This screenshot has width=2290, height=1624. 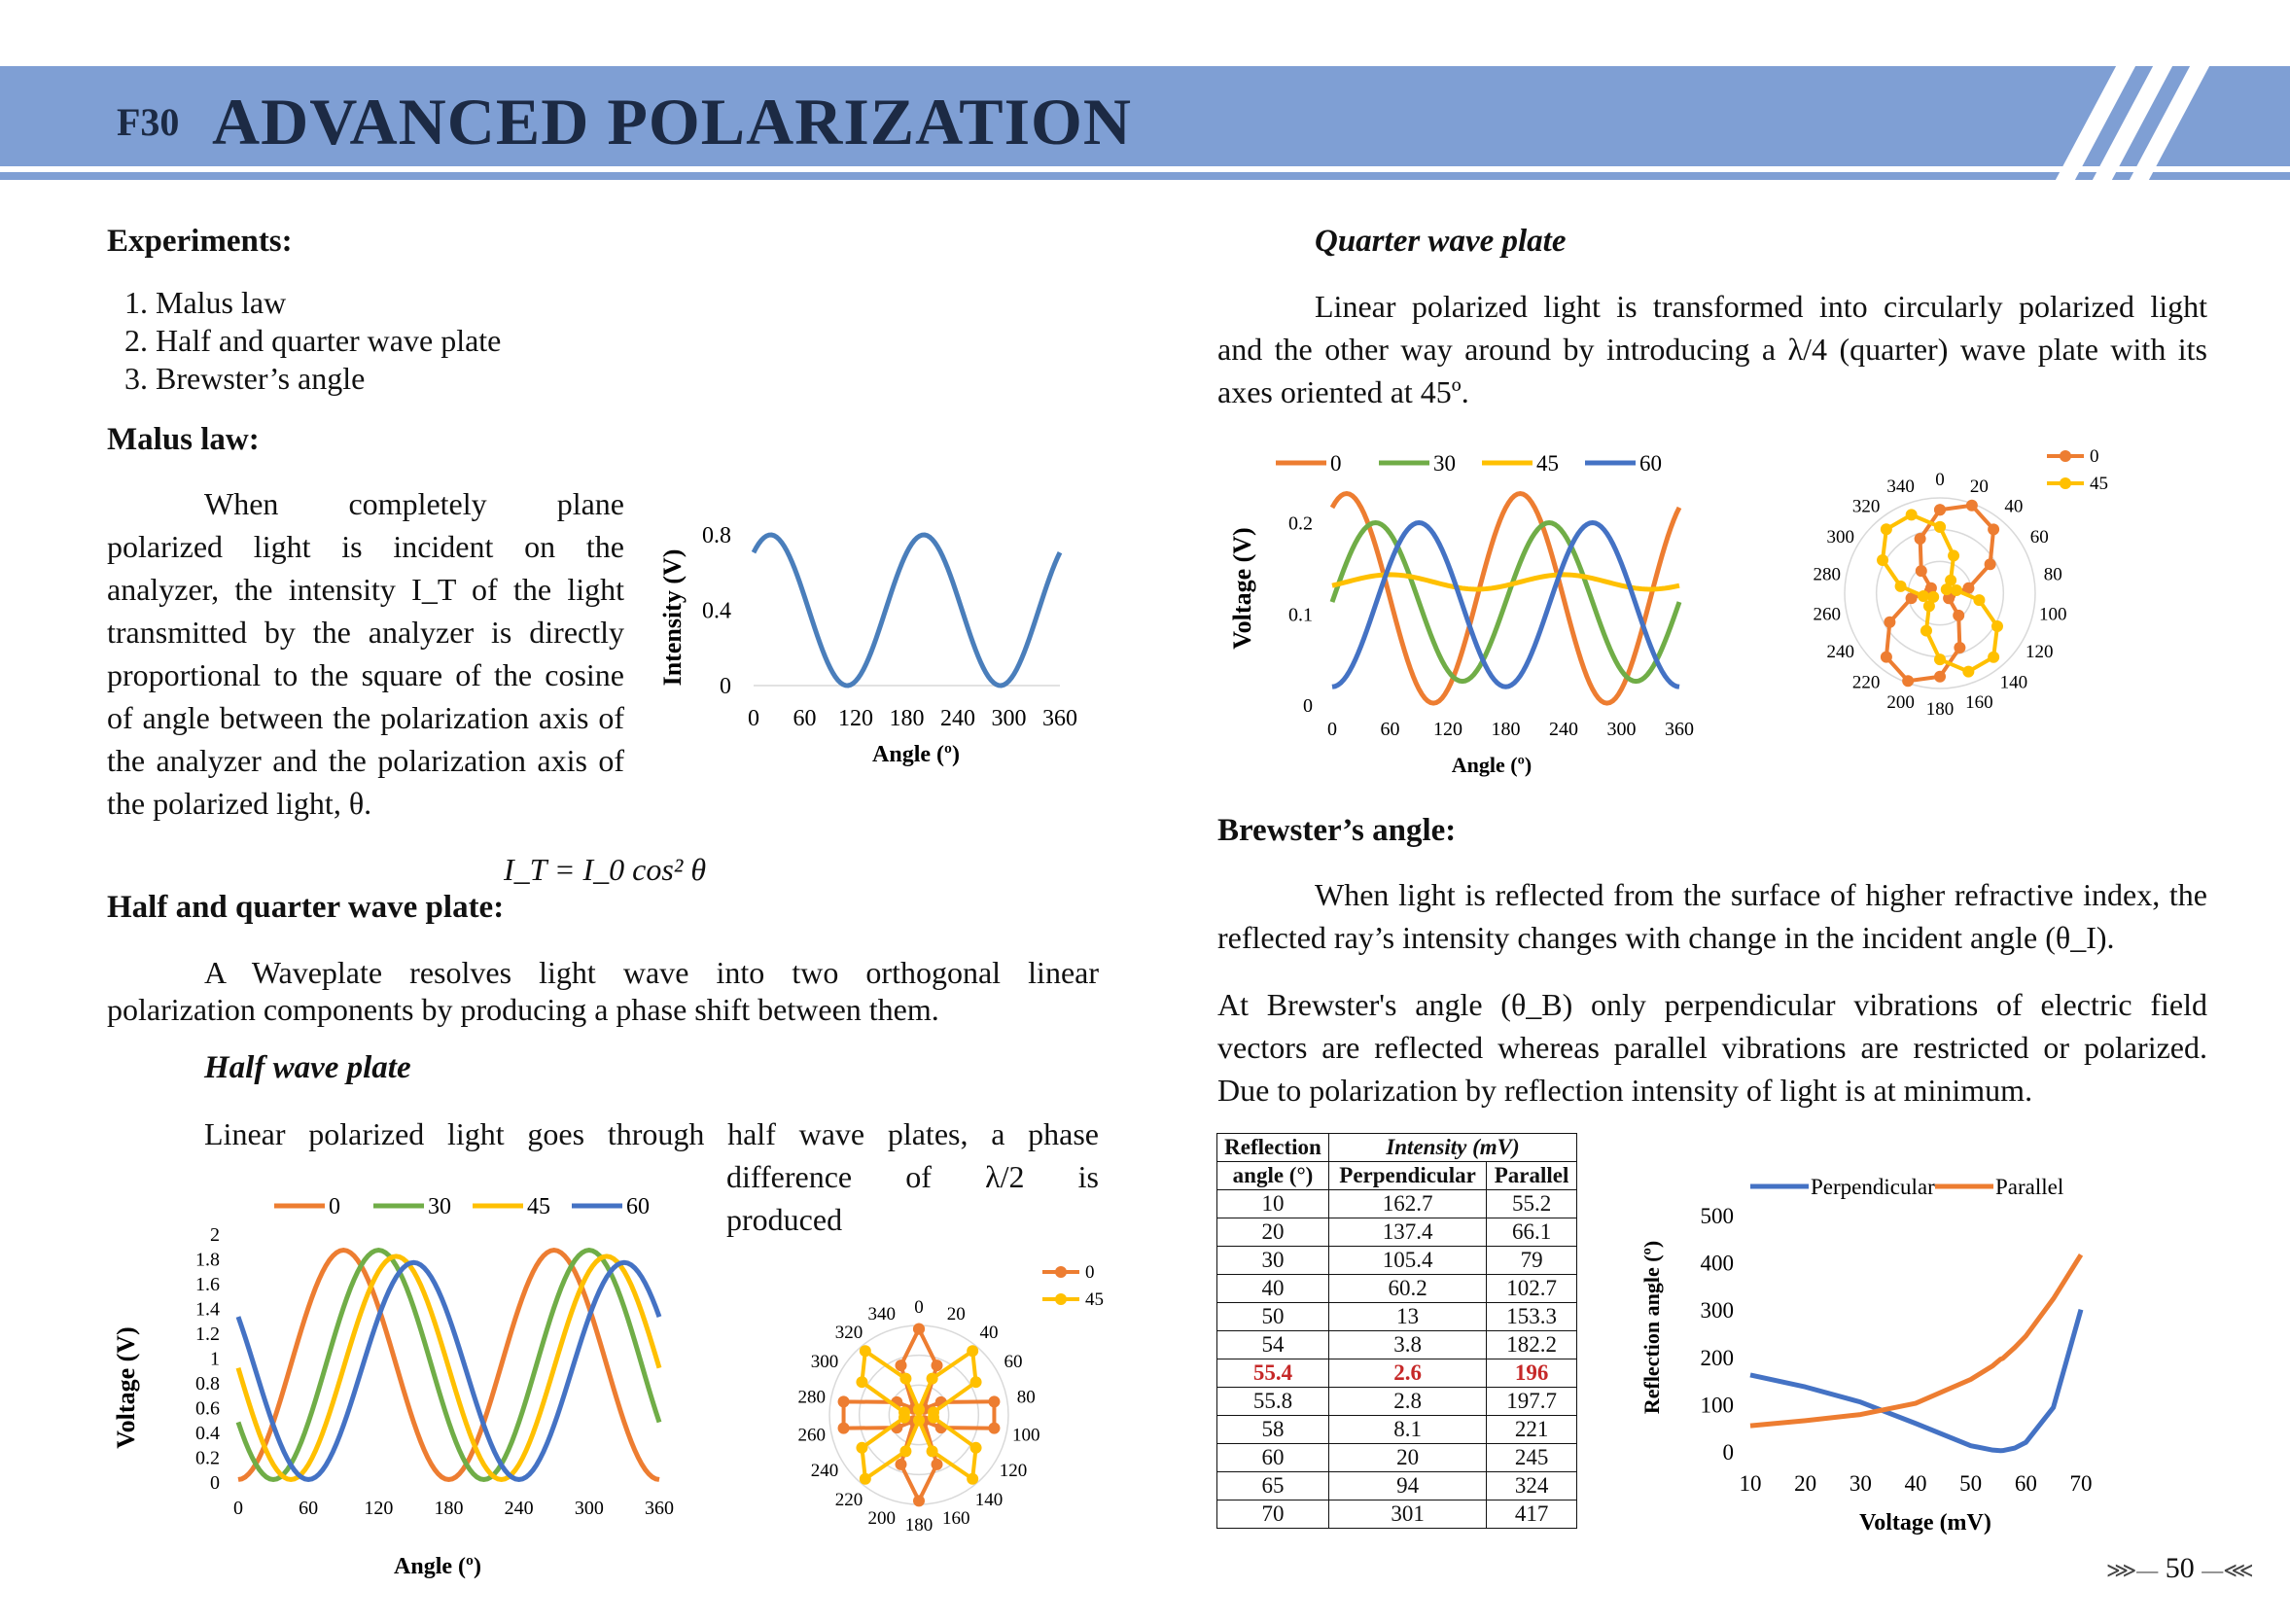 What do you see at coordinates (589, 1508) in the screenshot?
I see `x-tick-label: 300` at bounding box center [589, 1508].